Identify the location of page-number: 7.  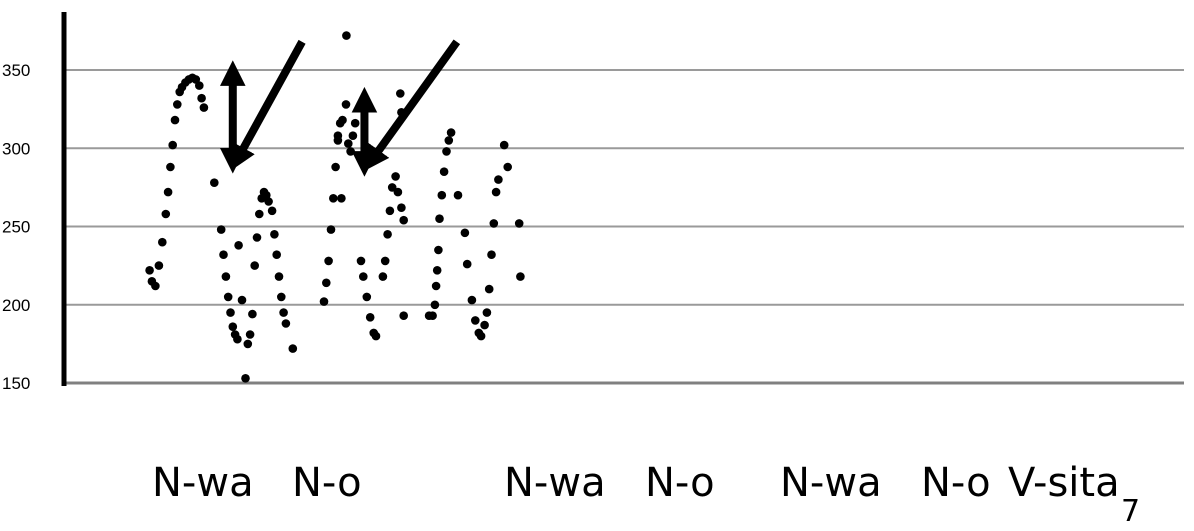
(1130, 511).